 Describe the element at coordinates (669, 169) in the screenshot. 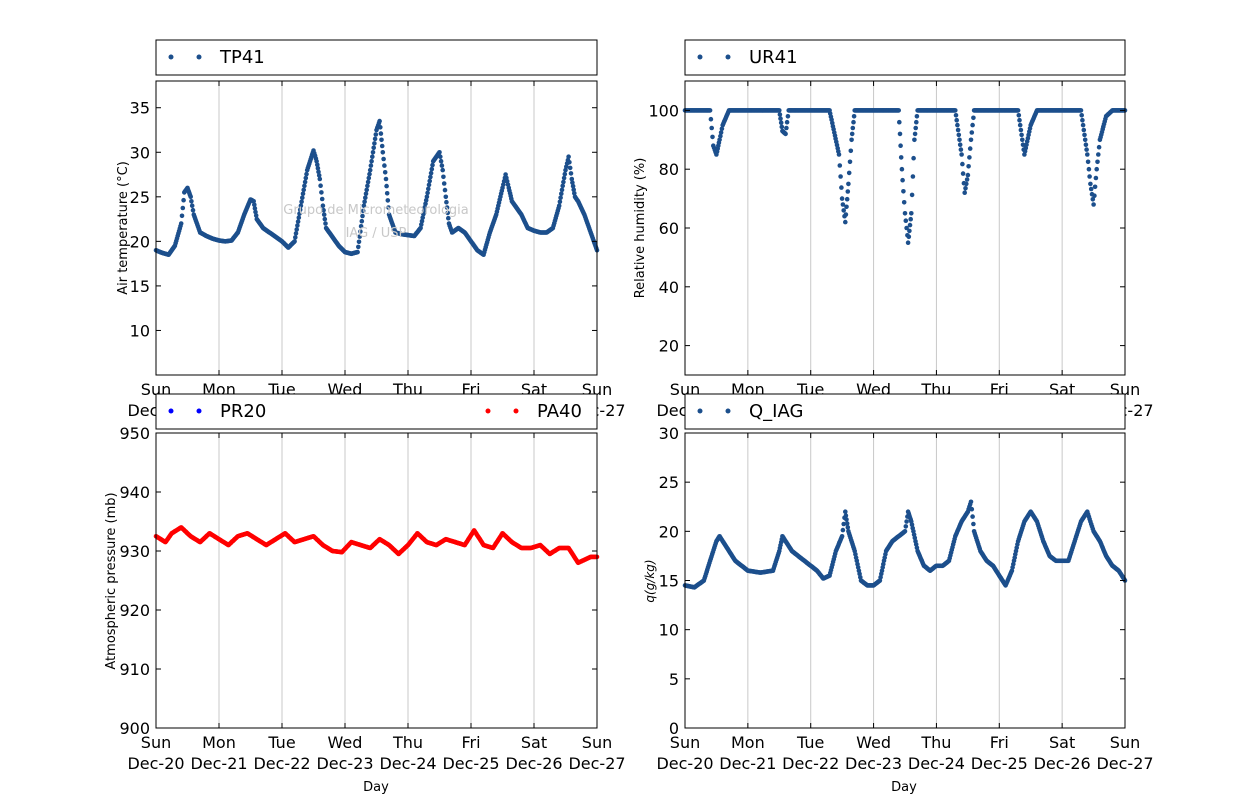

I see `y-tick-label: 80` at that location.